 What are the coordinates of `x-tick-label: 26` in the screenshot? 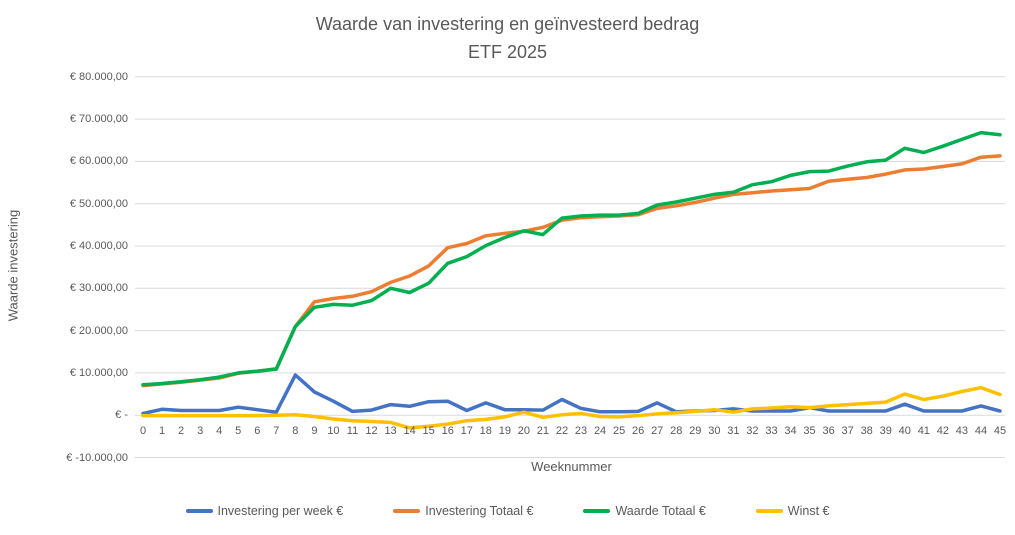 It's located at (638, 431).